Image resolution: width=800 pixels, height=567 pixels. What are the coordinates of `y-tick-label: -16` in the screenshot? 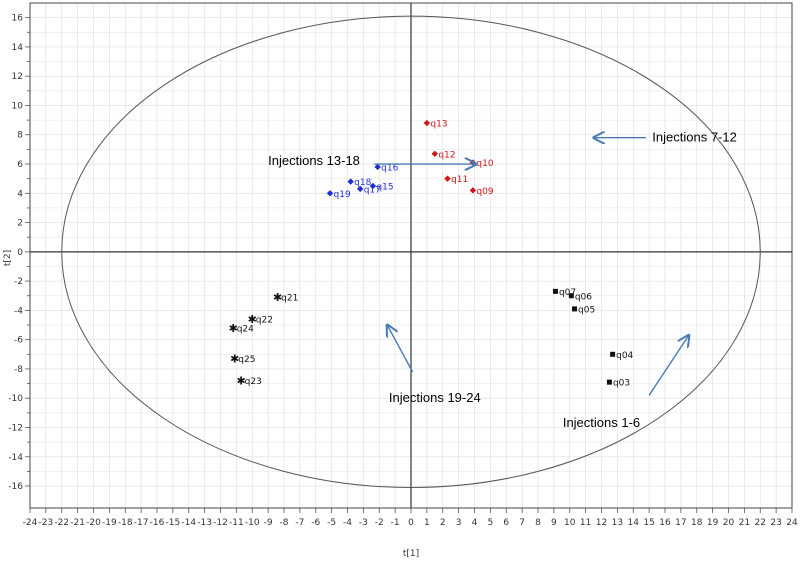 It's located at (15, 487).